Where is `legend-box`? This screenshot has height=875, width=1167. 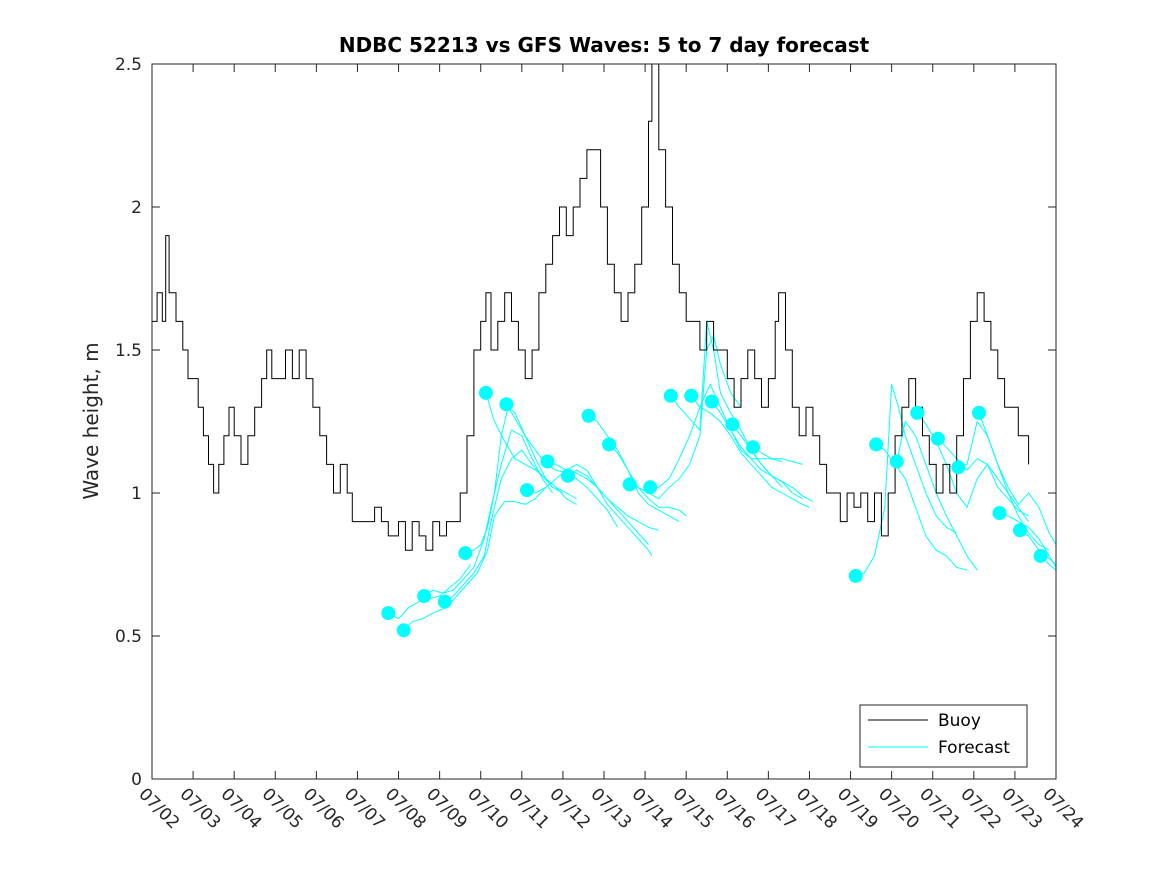 legend-box is located at coordinates (943, 736).